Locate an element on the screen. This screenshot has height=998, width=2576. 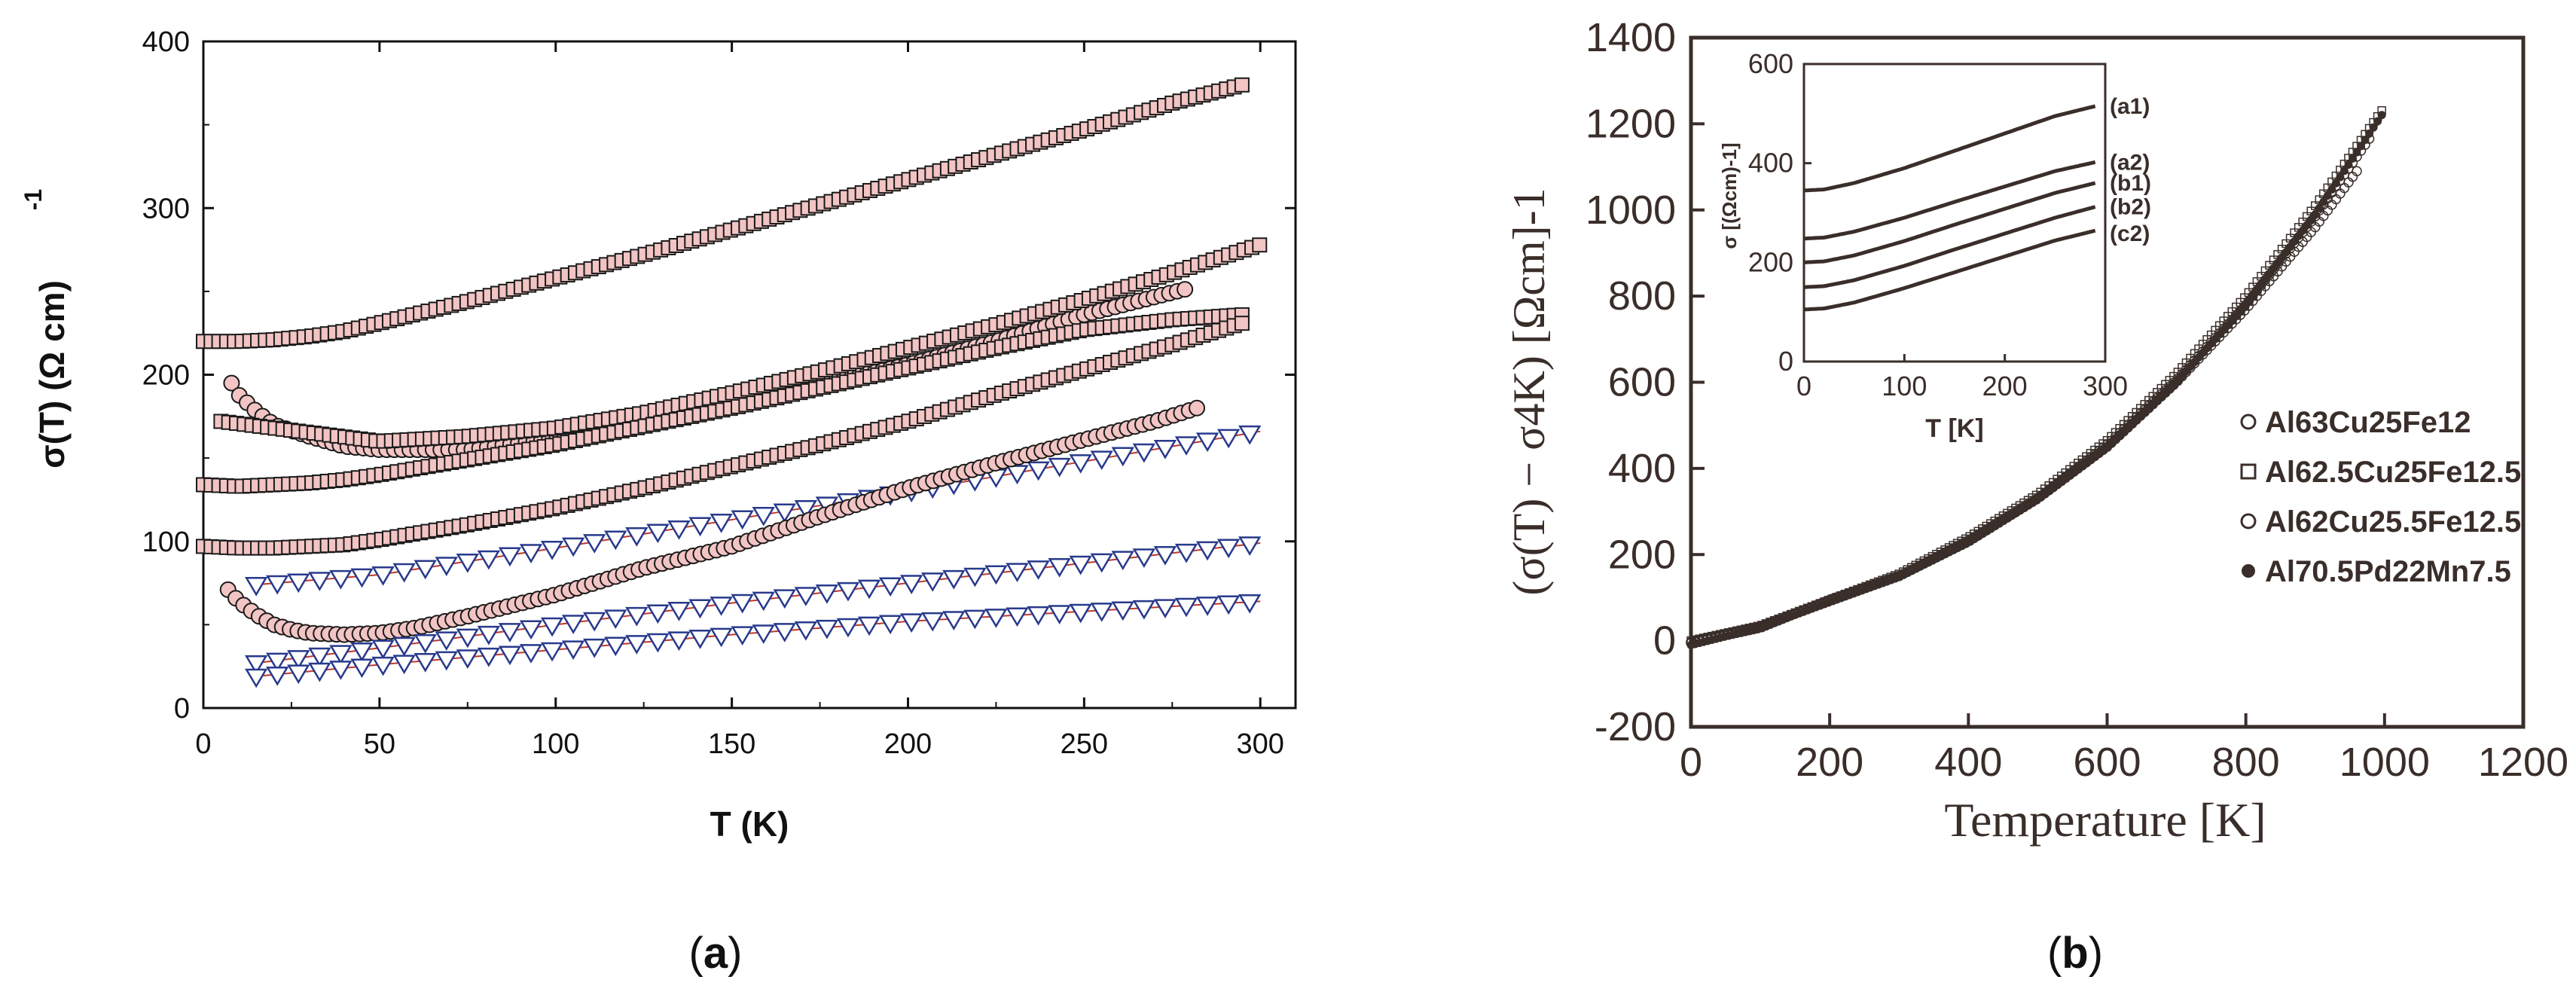
legend-label: Al63Cu25Fe12 is located at coordinates (2368, 422).